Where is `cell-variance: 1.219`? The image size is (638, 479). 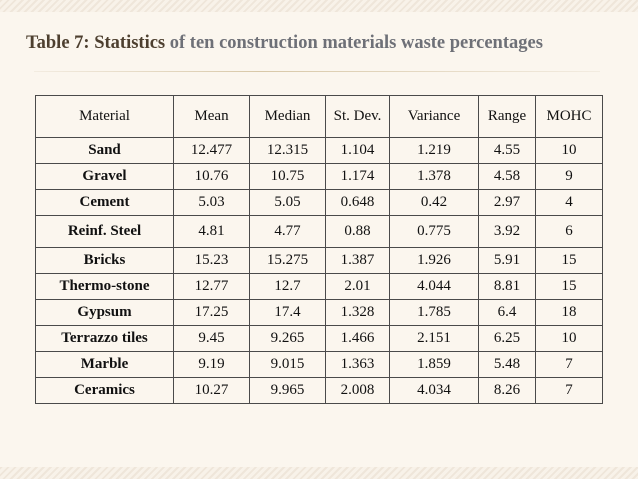
cell-variance: 1.219 is located at coordinates (434, 150).